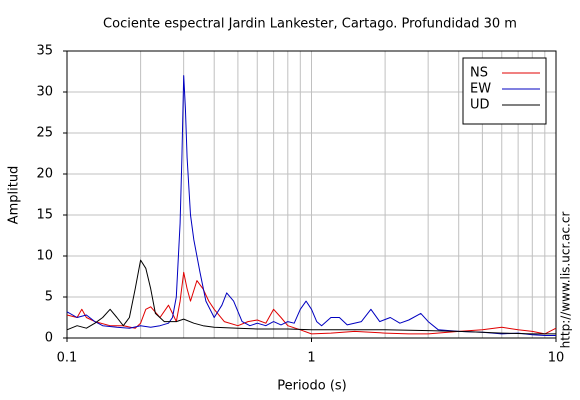  Describe the element at coordinates (504, 91) in the screenshot. I see `legend-box` at that location.